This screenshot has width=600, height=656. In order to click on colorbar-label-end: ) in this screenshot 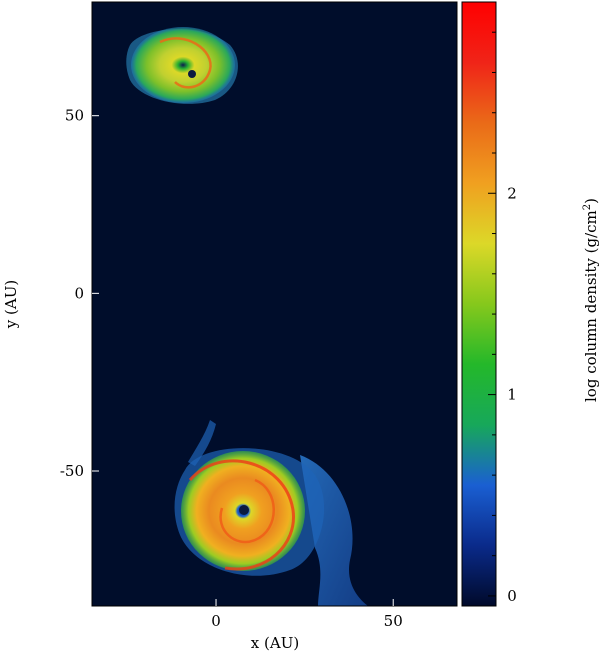, I will do `click(591, 201)`.